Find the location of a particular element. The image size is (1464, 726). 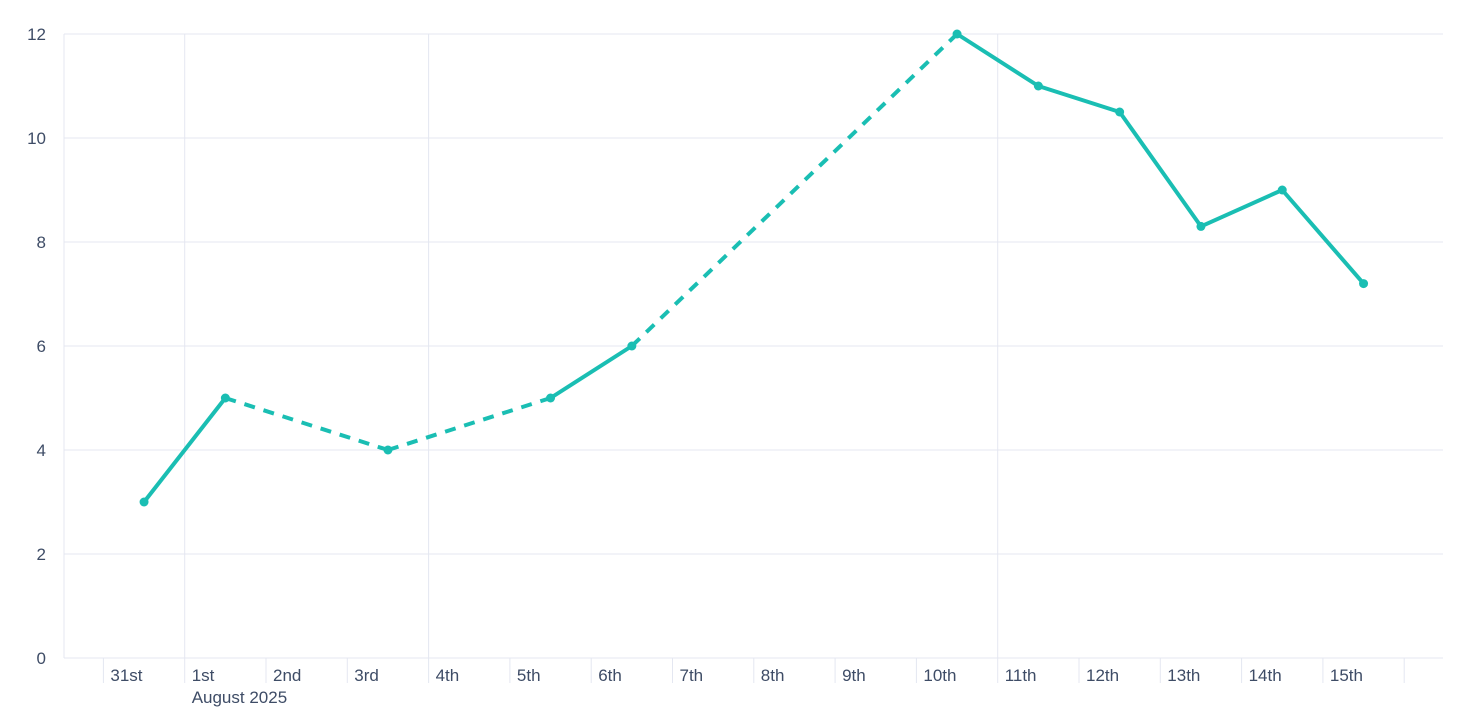

y-axis-tick-label: 8 is located at coordinates (41, 242).